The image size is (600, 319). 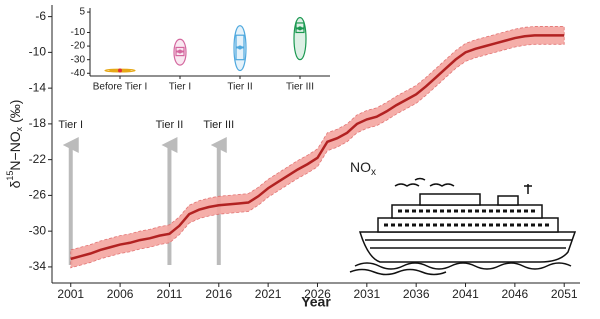 What do you see at coordinates (170, 294) in the screenshot?
I see `x-tick-label: 2011` at bounding box center [170, 294].